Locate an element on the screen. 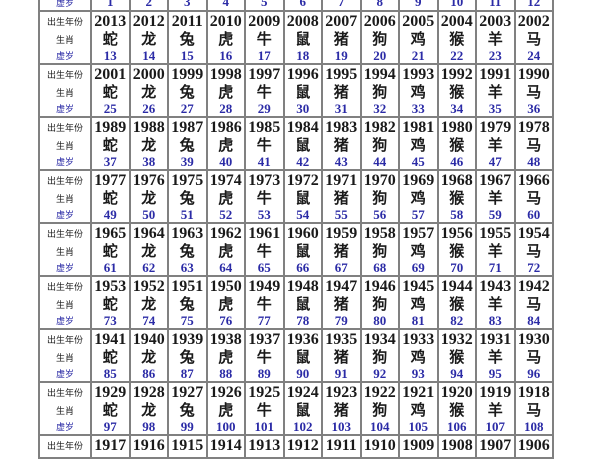 This screenshot has width=600, height=459. zodiac-value: 猪 is located at coordinates (341, 199).